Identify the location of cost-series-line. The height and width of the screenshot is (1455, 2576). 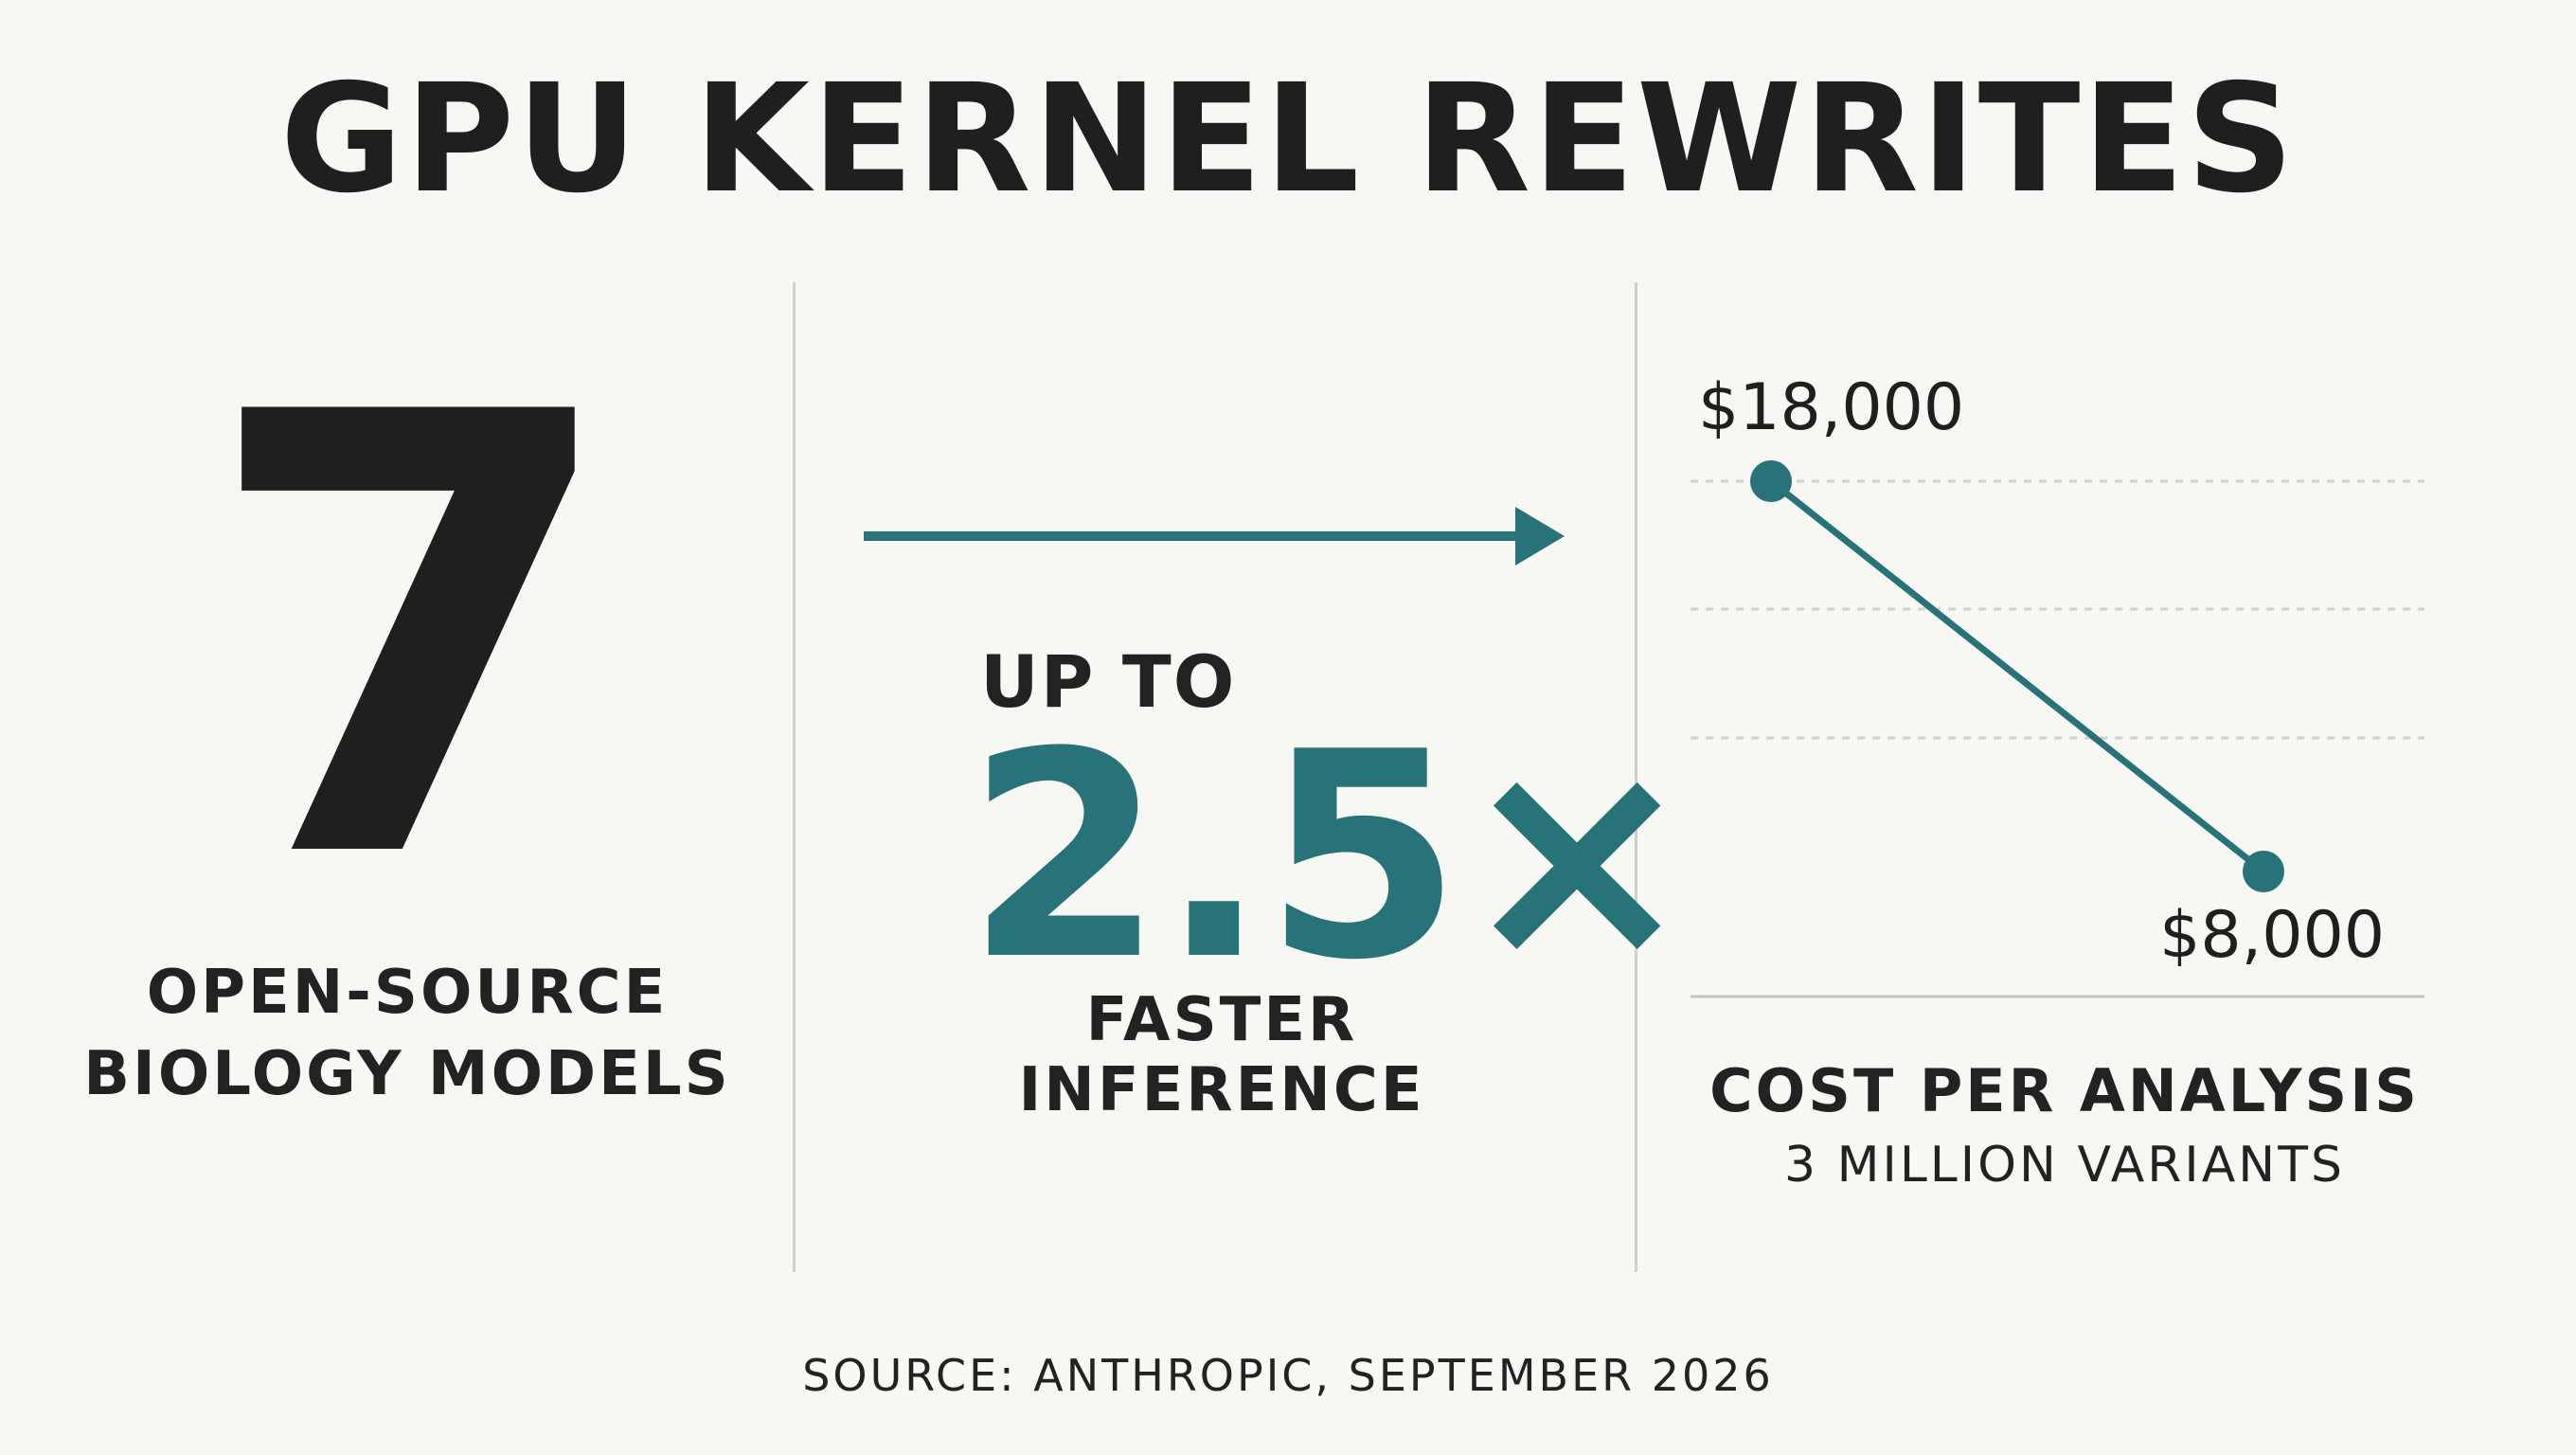
(2017, 676).